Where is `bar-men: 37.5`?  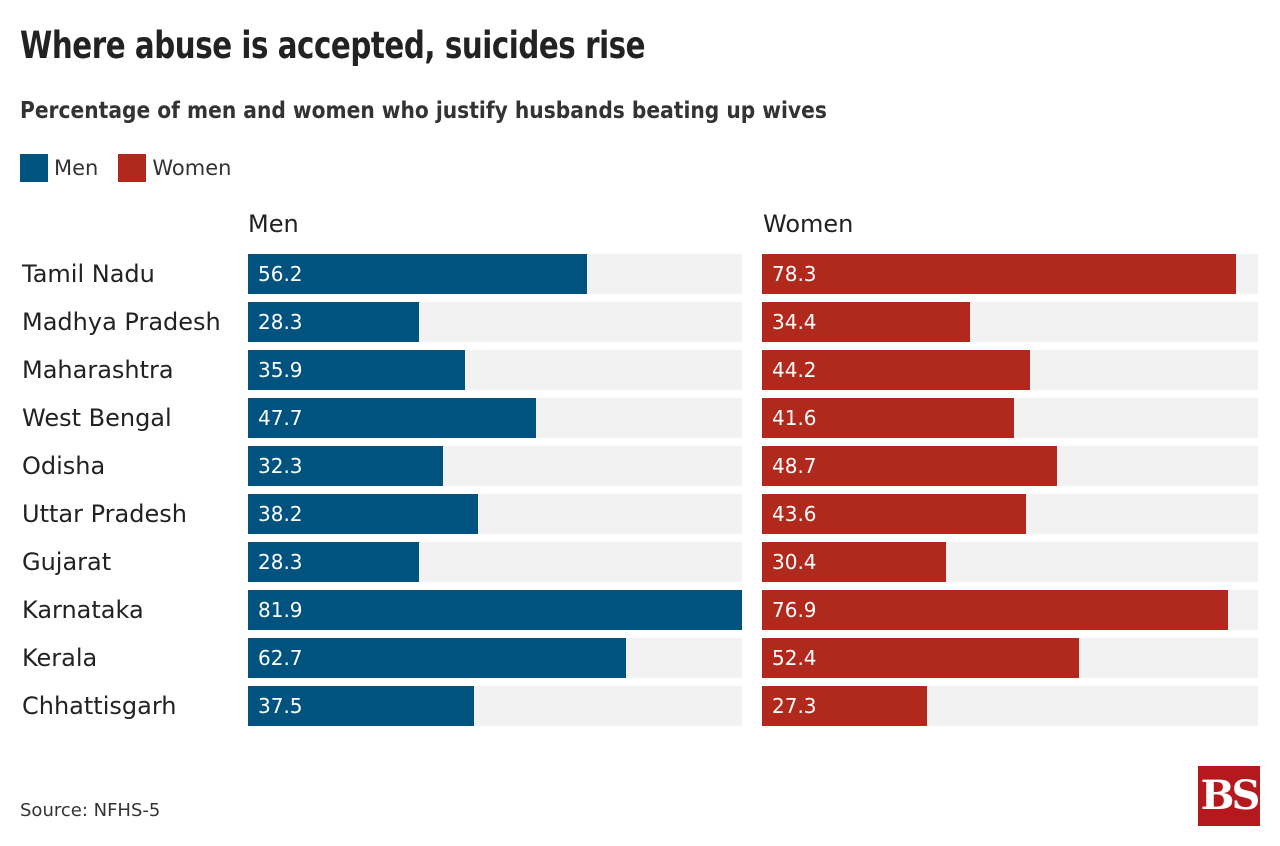 bar-men: 37.5 is located at coordinates (361, 706).